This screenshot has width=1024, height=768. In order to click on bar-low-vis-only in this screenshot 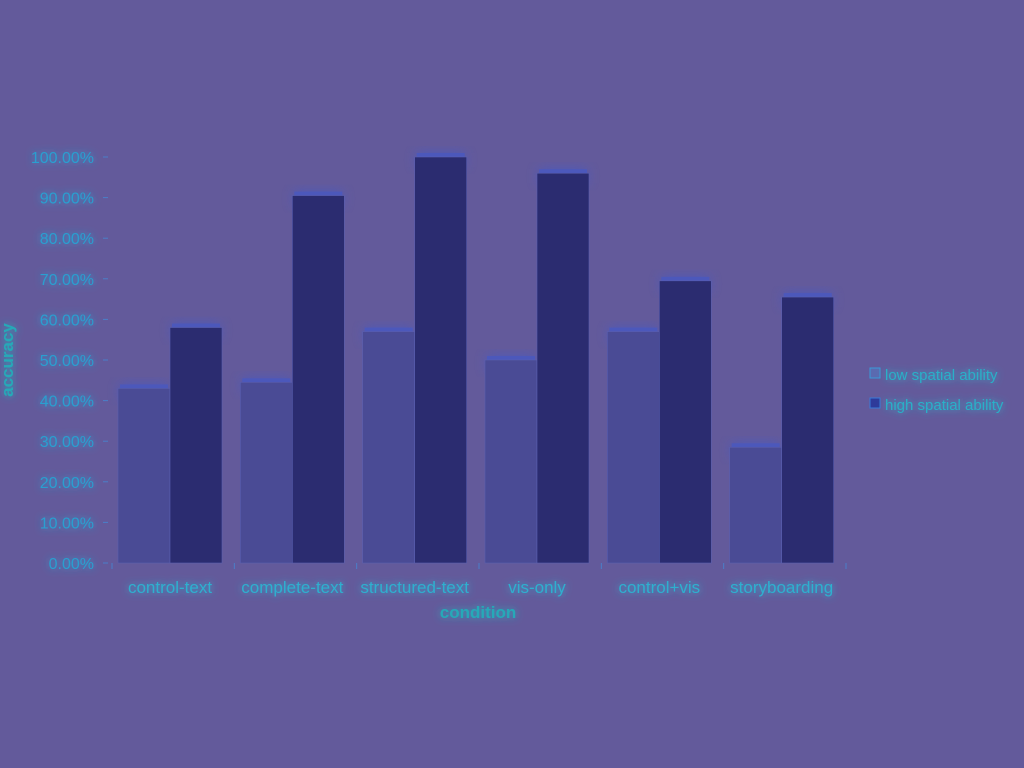, I will do `click(511, 461)`.